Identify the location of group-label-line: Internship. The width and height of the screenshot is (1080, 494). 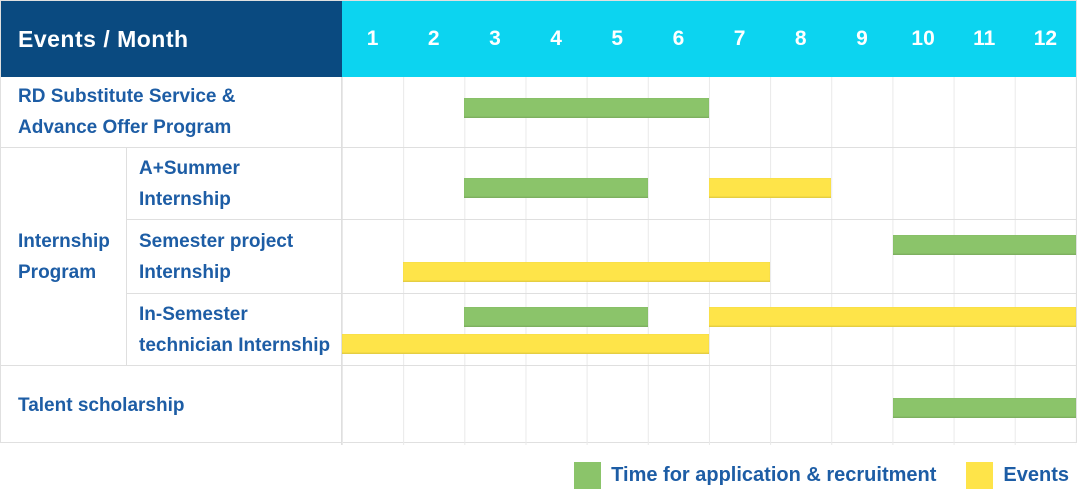
(64, 241).